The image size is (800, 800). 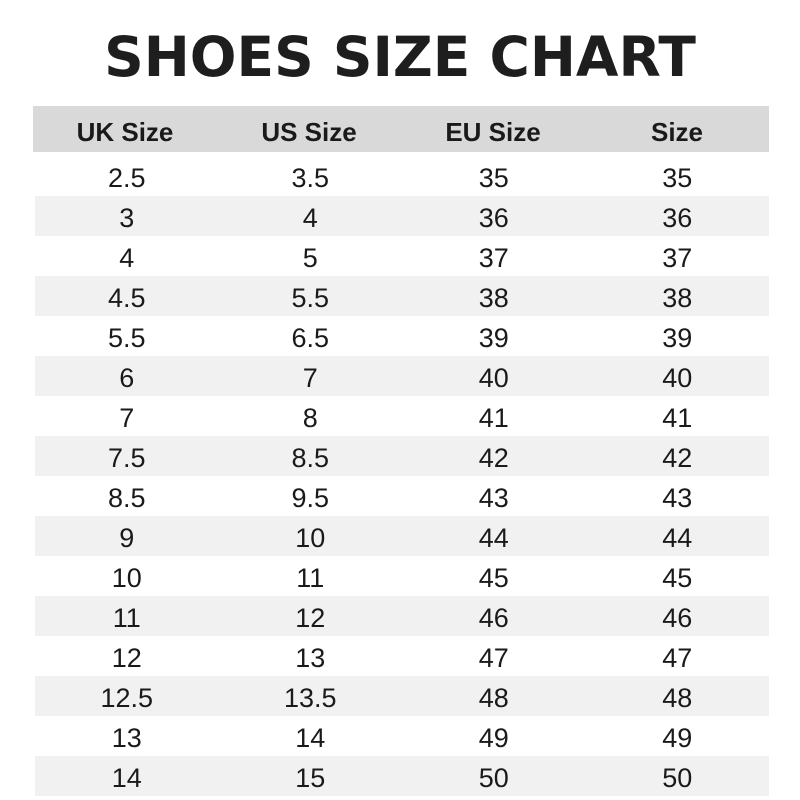 I want to click on eu-size-cell: 43, so click(x=493, y=498).